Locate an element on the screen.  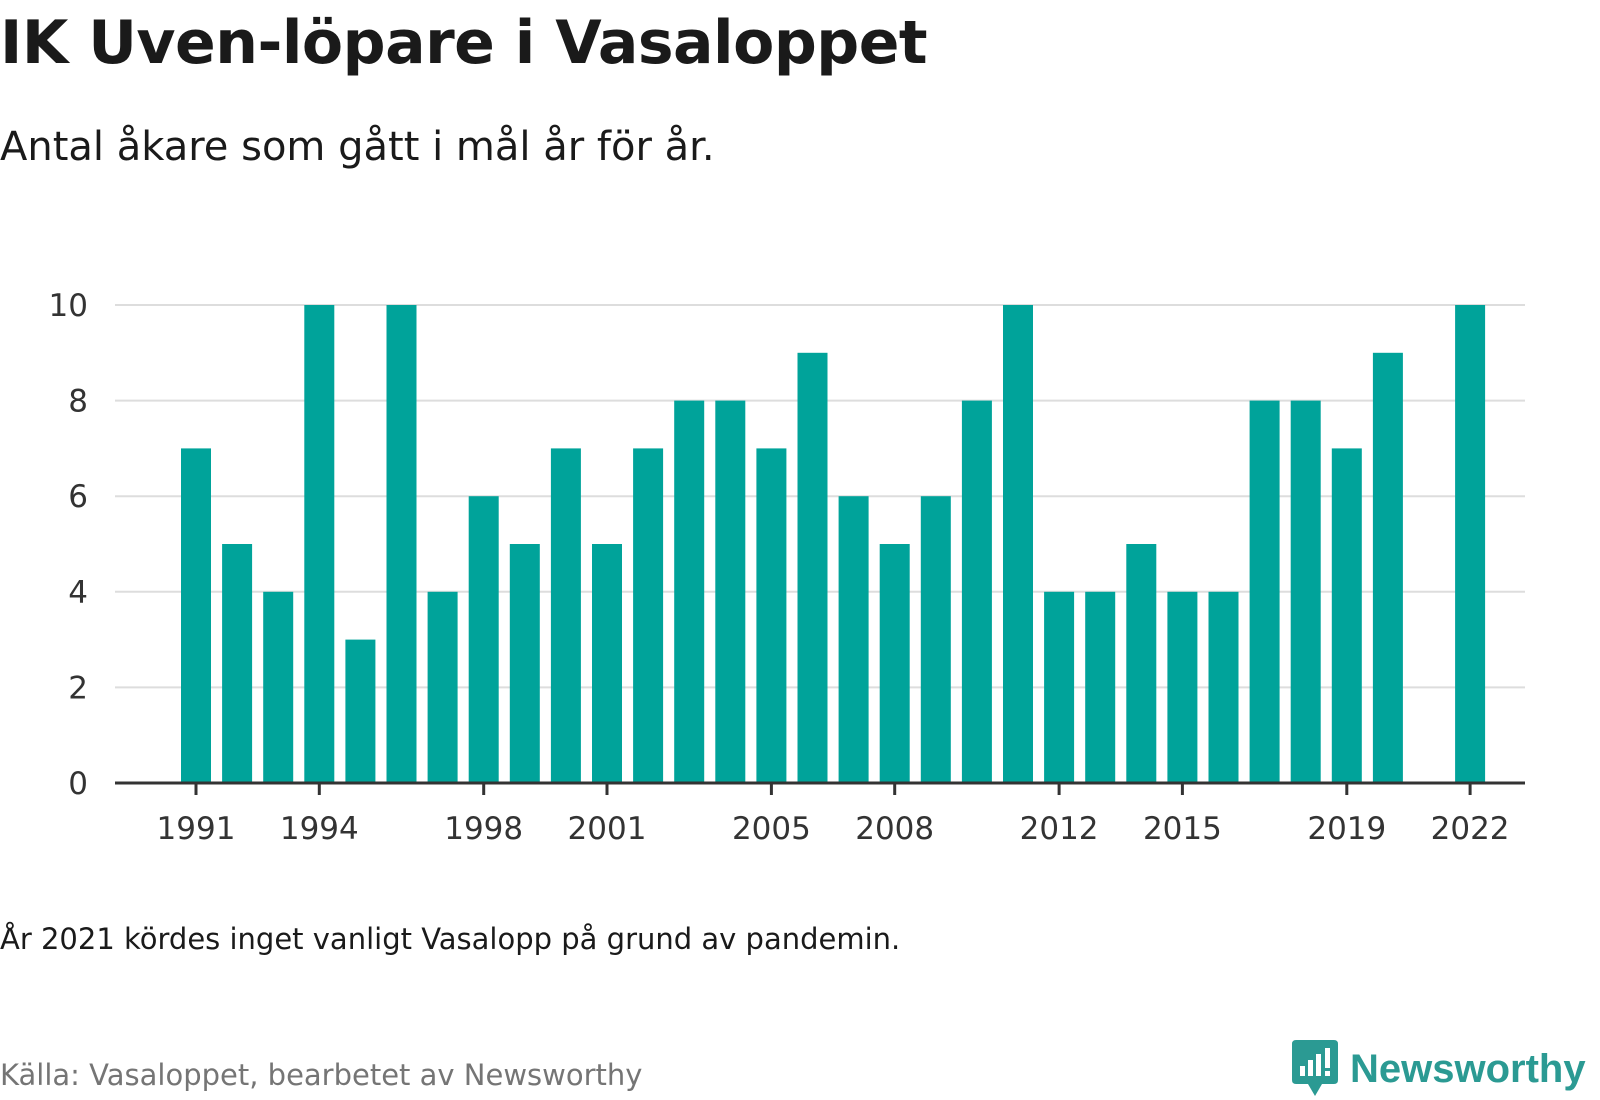
y-tick-label: 2 is located at coordinates (78, 688).